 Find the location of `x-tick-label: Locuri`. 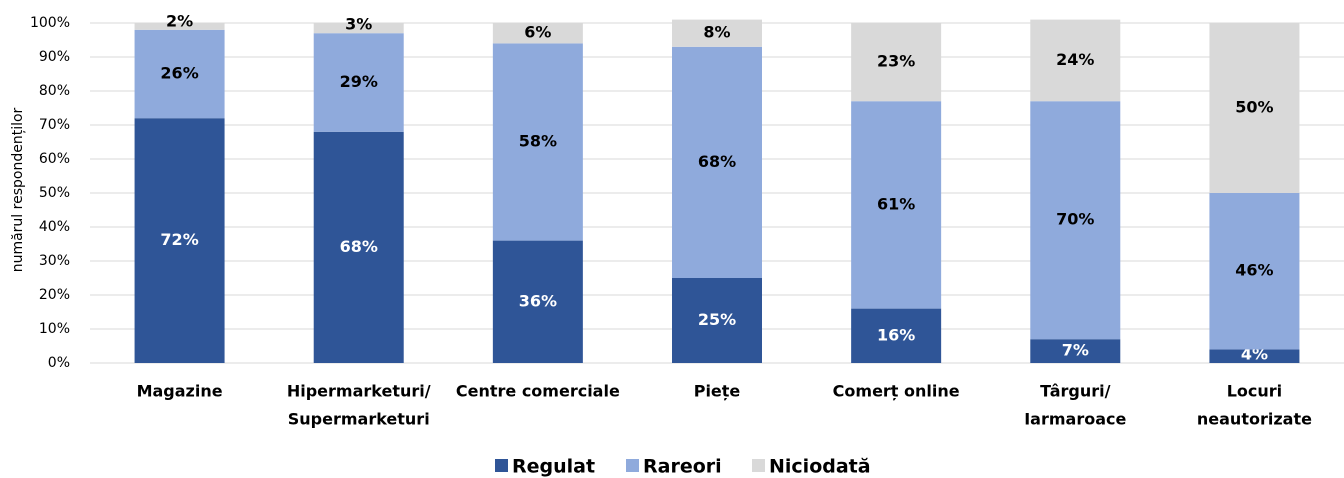

x-tick-label: Locuri is located at coordinates (1254, 391).